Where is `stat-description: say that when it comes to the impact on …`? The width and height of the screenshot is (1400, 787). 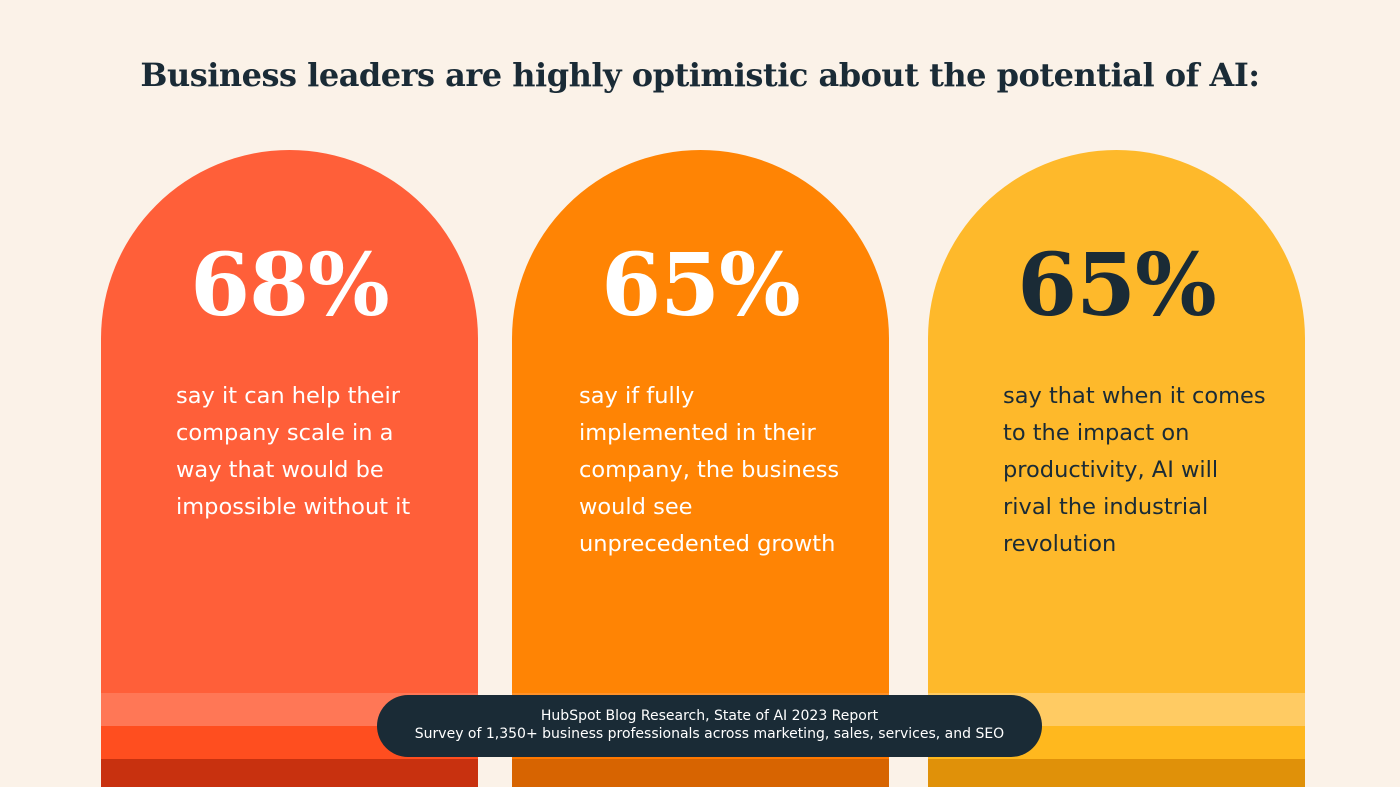 stat-description: say that when it comes to the impact on … is located at coordinates (1134, 470).